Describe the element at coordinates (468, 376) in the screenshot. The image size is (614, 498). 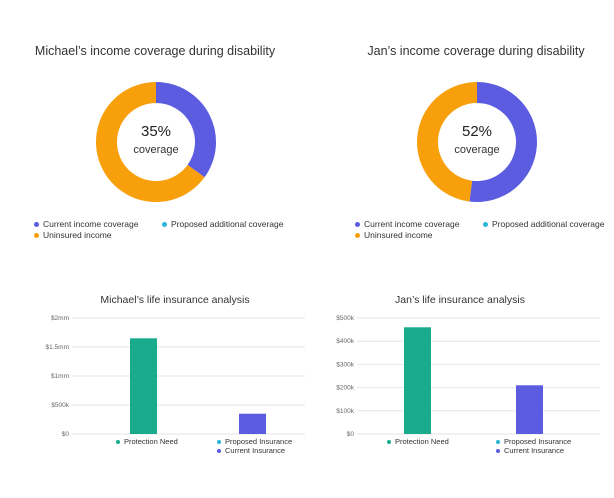
I see `bar-svg: $0 $100k $200k $300k $400k $500k` at that location.